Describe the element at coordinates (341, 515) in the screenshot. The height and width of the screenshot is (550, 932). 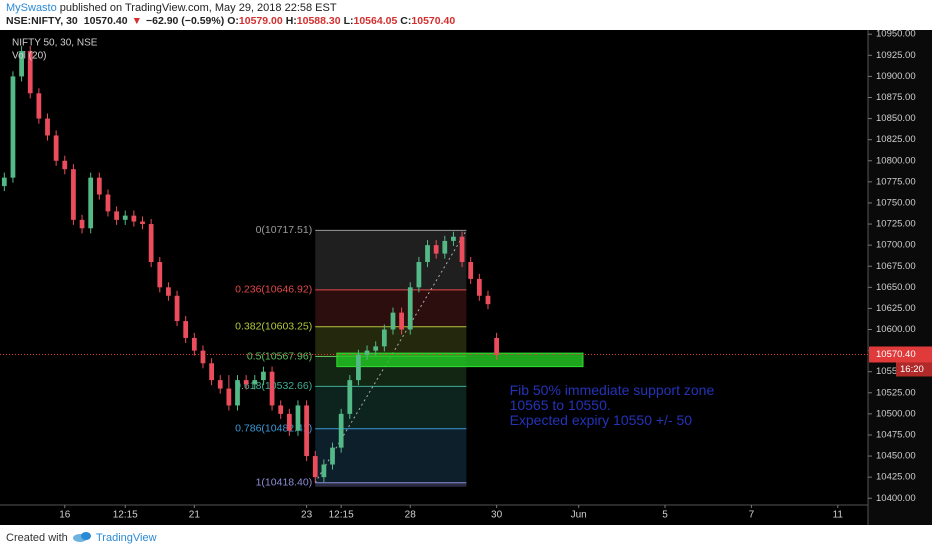
I see `x-tick-label: 12:15` at that location.